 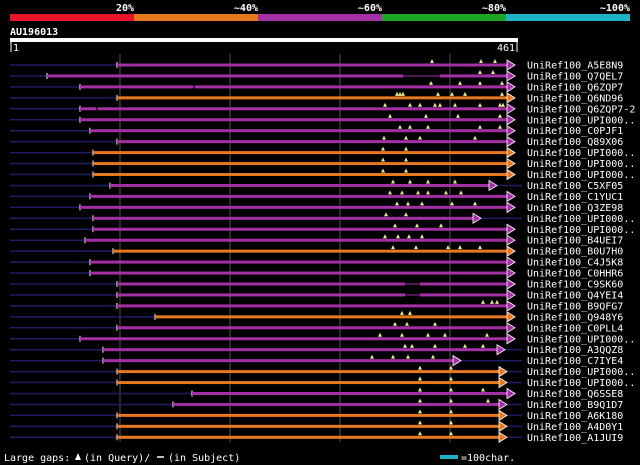 What do you see at coordinates (575, 295) in the screenshot?
I see `hit-label: UniRef100_Q4YEI4` at bounding box center [575, 295].